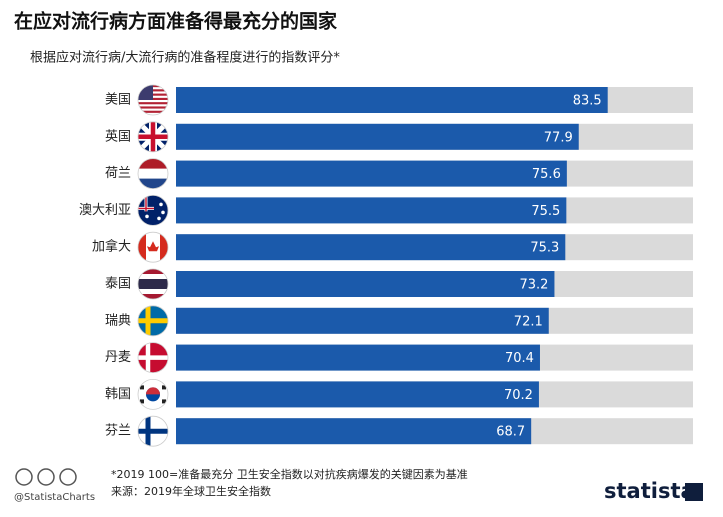  I want to click on credit: @StatistaCharts, so click(54, 497).